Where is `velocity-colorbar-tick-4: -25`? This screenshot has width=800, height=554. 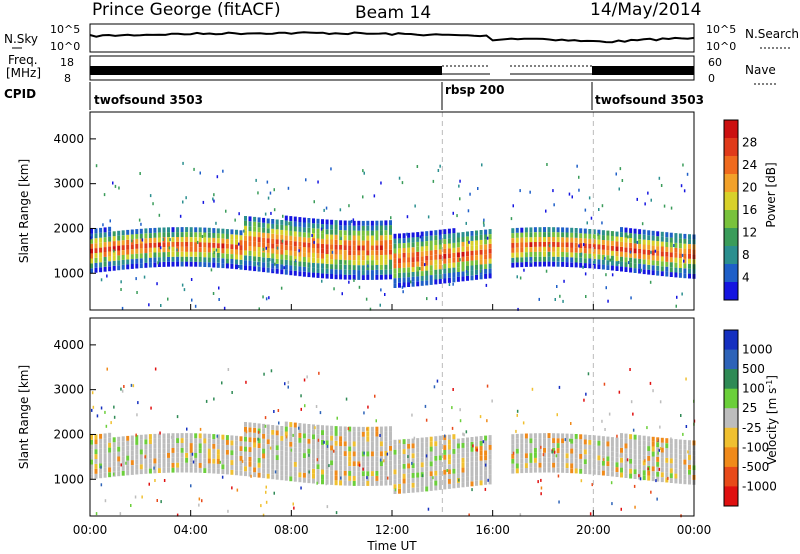
velocity-colorbar-tick-4: -25 is located at coordinates (752, 428).